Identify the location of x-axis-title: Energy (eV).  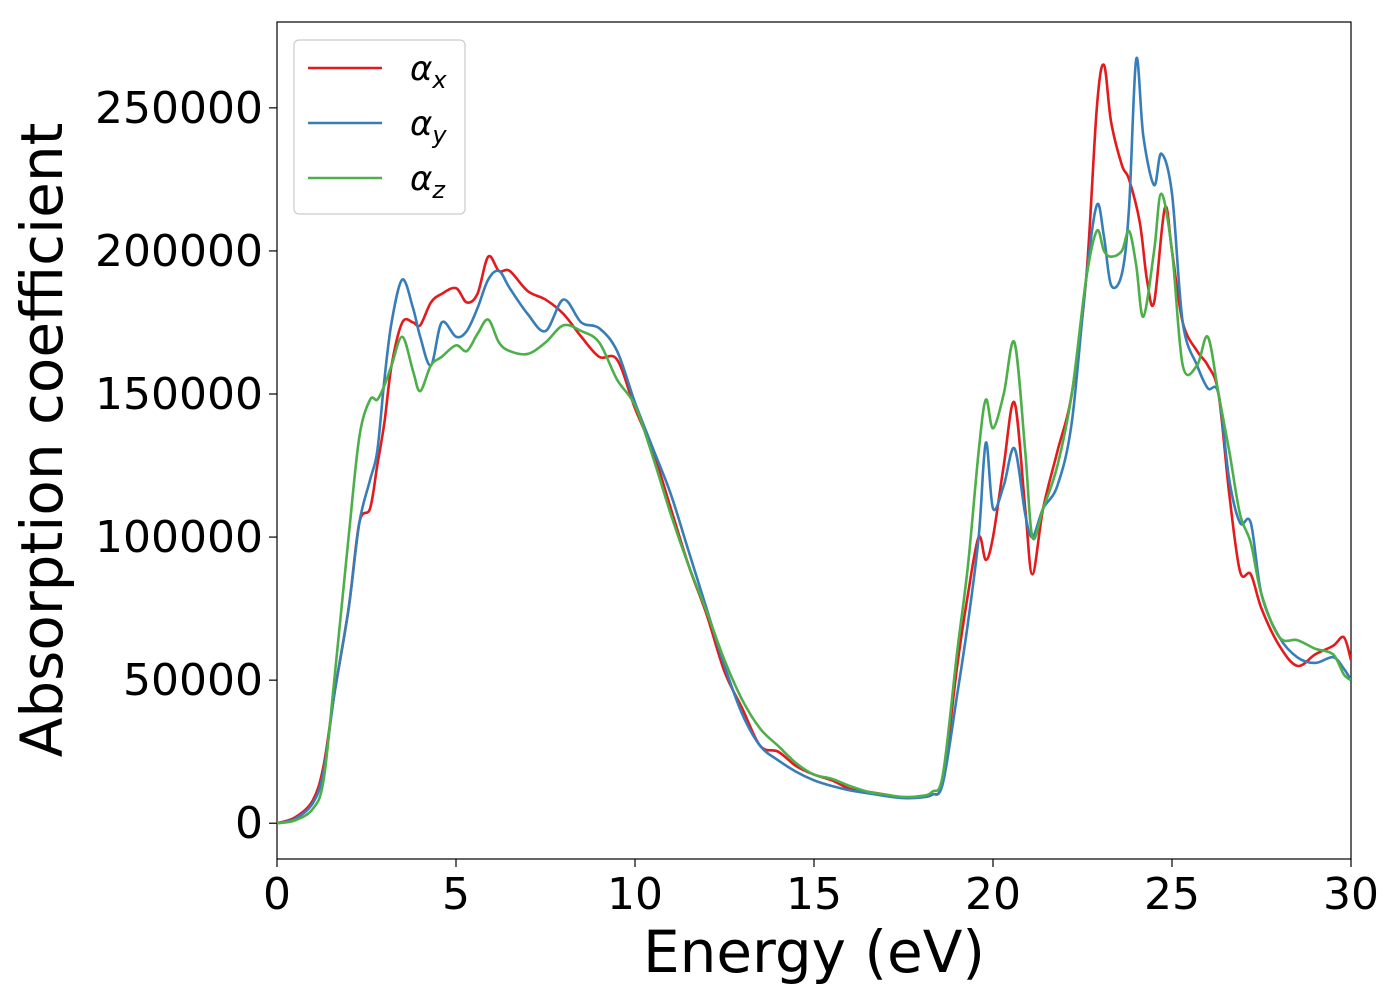
(814, 952).